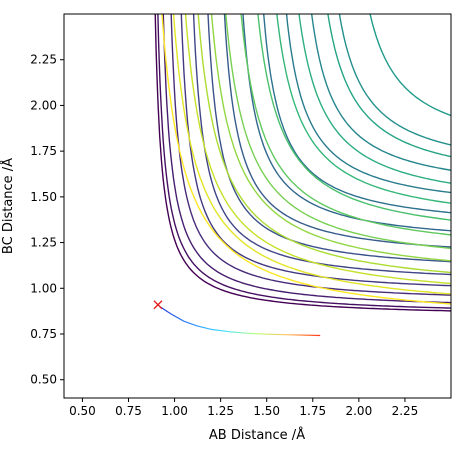 The image size is (467, 455). Describe the element at coordinates (43, 334) in the screenshot. I see `y-tick-label: 0.75` at that location.